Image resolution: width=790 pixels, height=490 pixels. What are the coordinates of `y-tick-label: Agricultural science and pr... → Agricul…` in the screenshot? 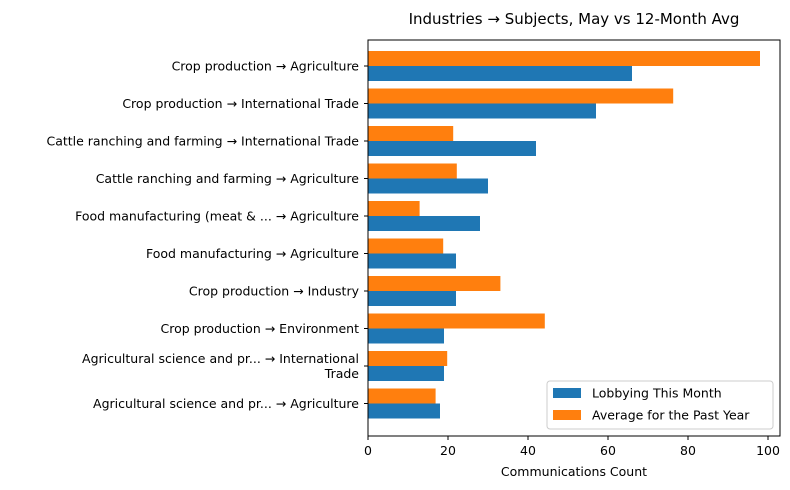 It's located at (226, 403).